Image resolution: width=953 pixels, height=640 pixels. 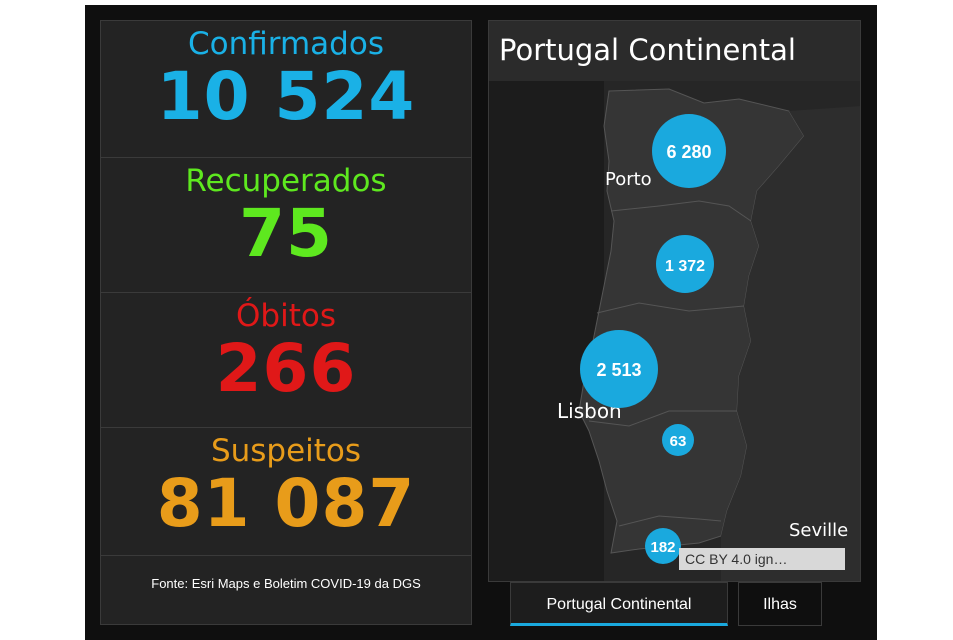 What do you see at coordinates (674, 51) in the screenshot?
I see `map-title: Portugal Continental` at bounding box center [674, 51].